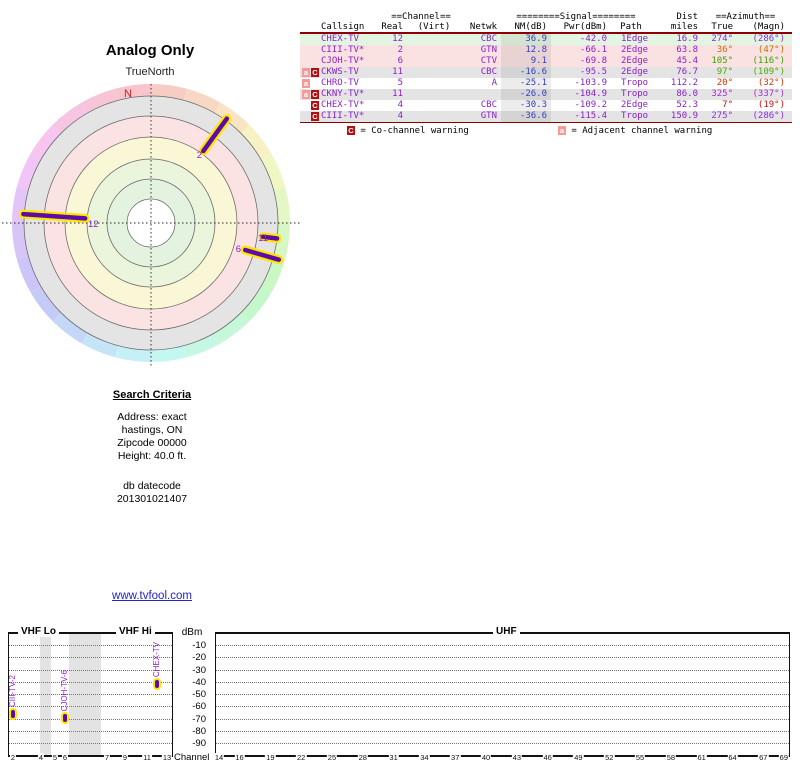 The height and width of the screenshot is (768, 800). I want to click on polar-radar-chart: N 12 2 6 11, so click(151, 226).